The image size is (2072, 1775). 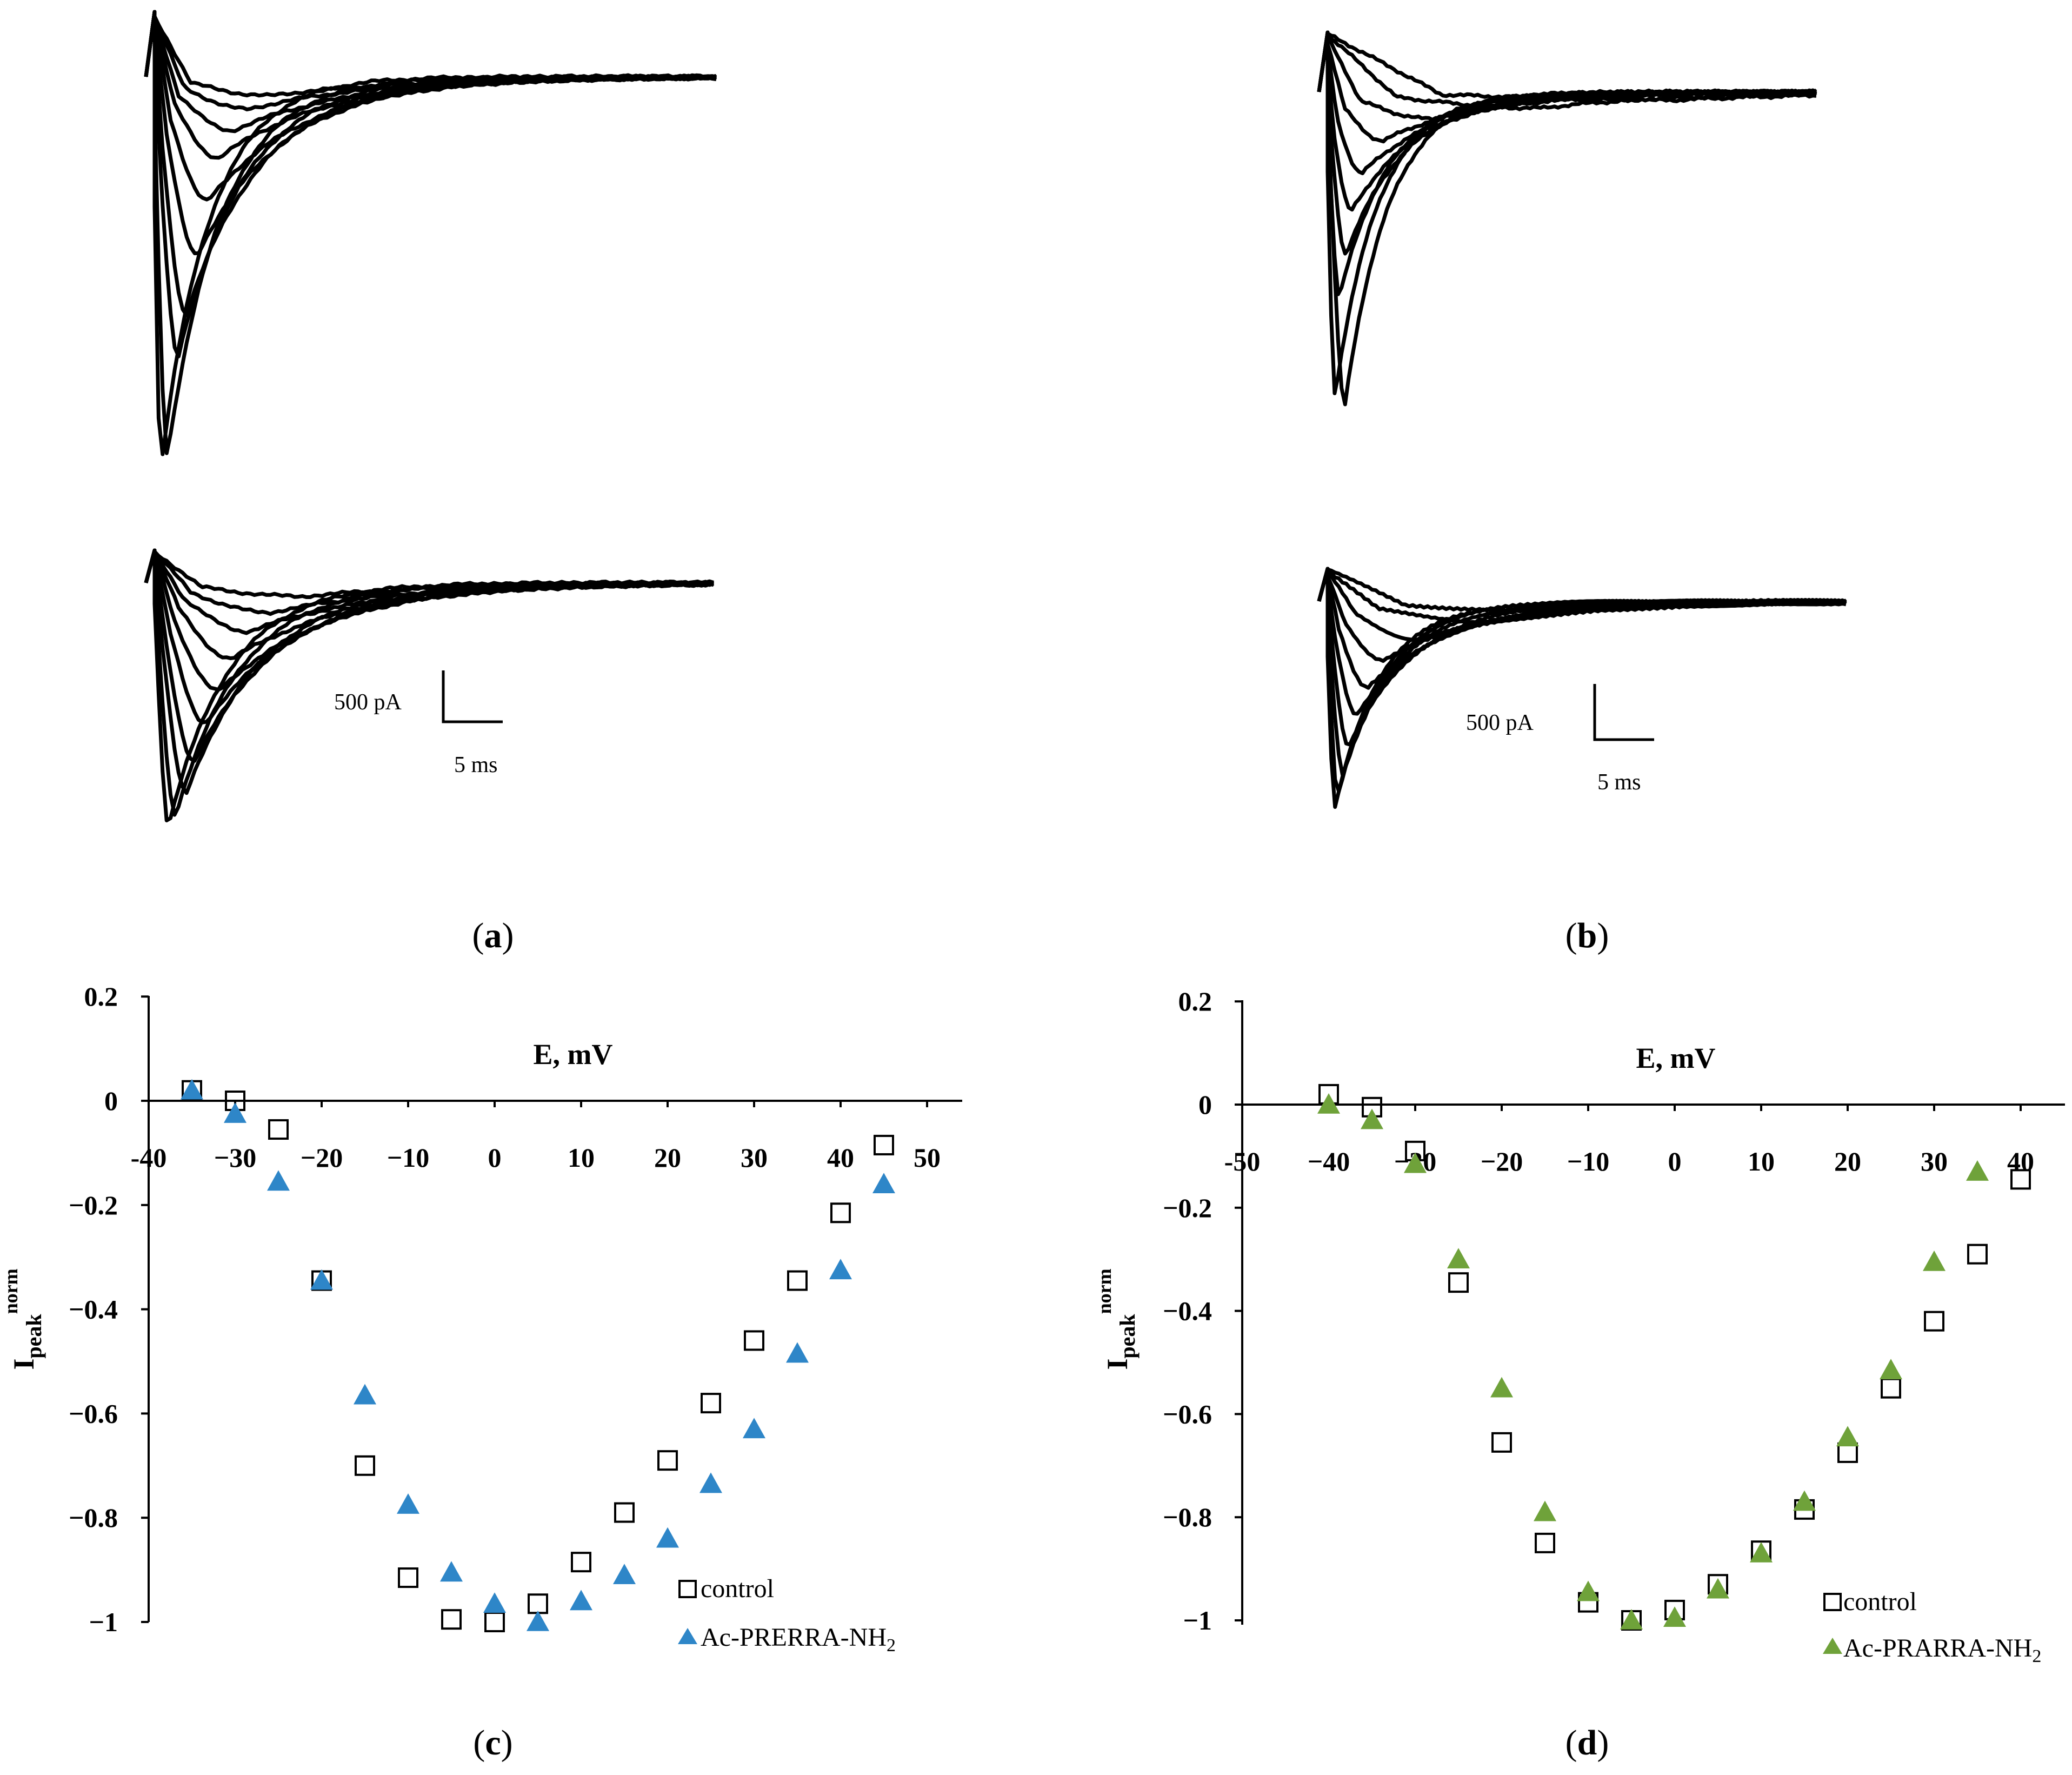 I want to click on panel-a-top-trace-family, so click(x=430, y=233).